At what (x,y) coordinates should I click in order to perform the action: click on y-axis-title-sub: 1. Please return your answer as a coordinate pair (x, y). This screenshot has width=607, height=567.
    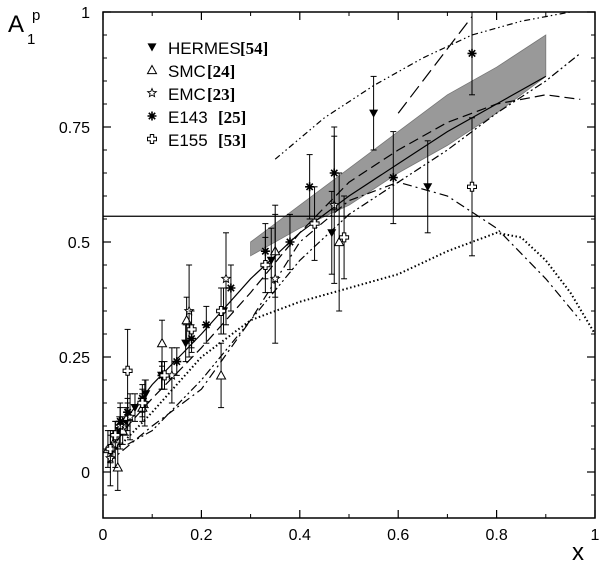
    Looking at the image, I should click on (31, 39).